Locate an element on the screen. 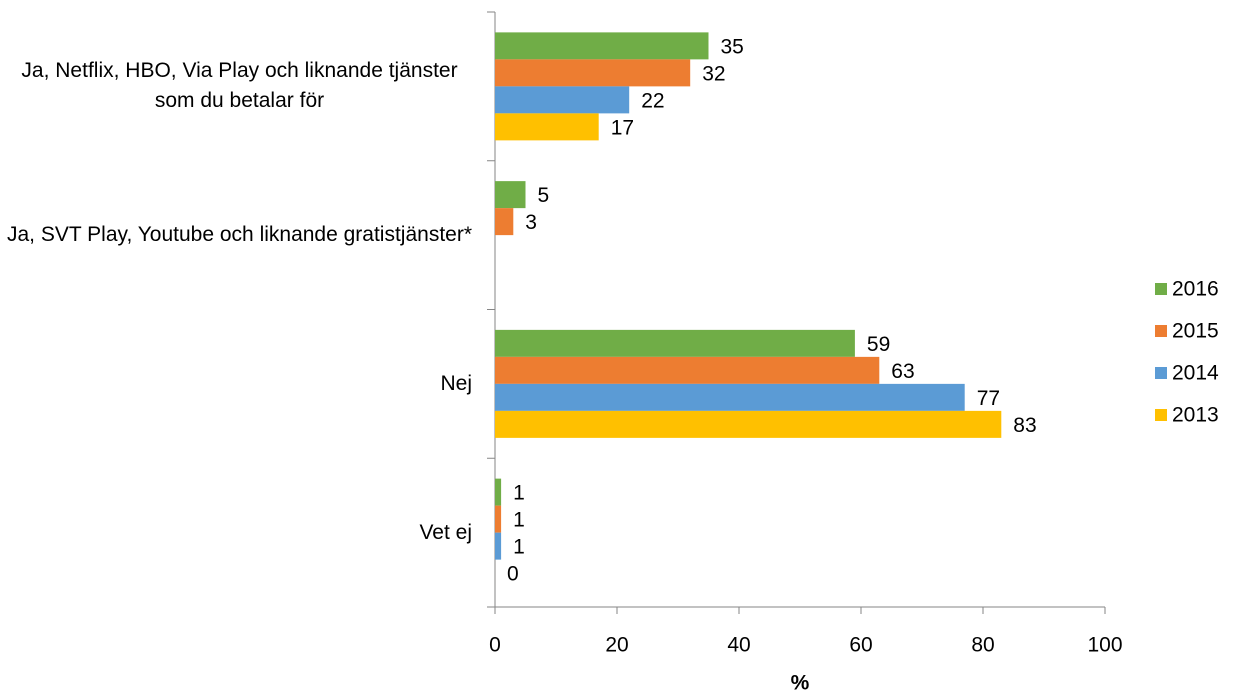 The width and height of the screenshot is (1254, 695). value-label: 3 is located at coordinates (531, 222).